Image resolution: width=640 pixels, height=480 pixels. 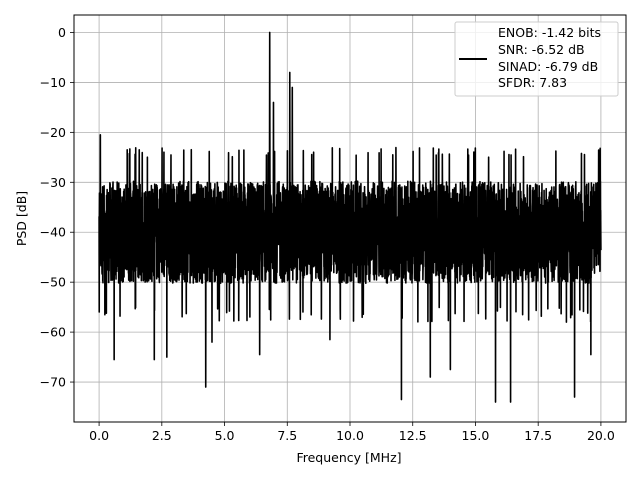 I want to click on x-tick-label: 10.0, so click(x=350, y=435).